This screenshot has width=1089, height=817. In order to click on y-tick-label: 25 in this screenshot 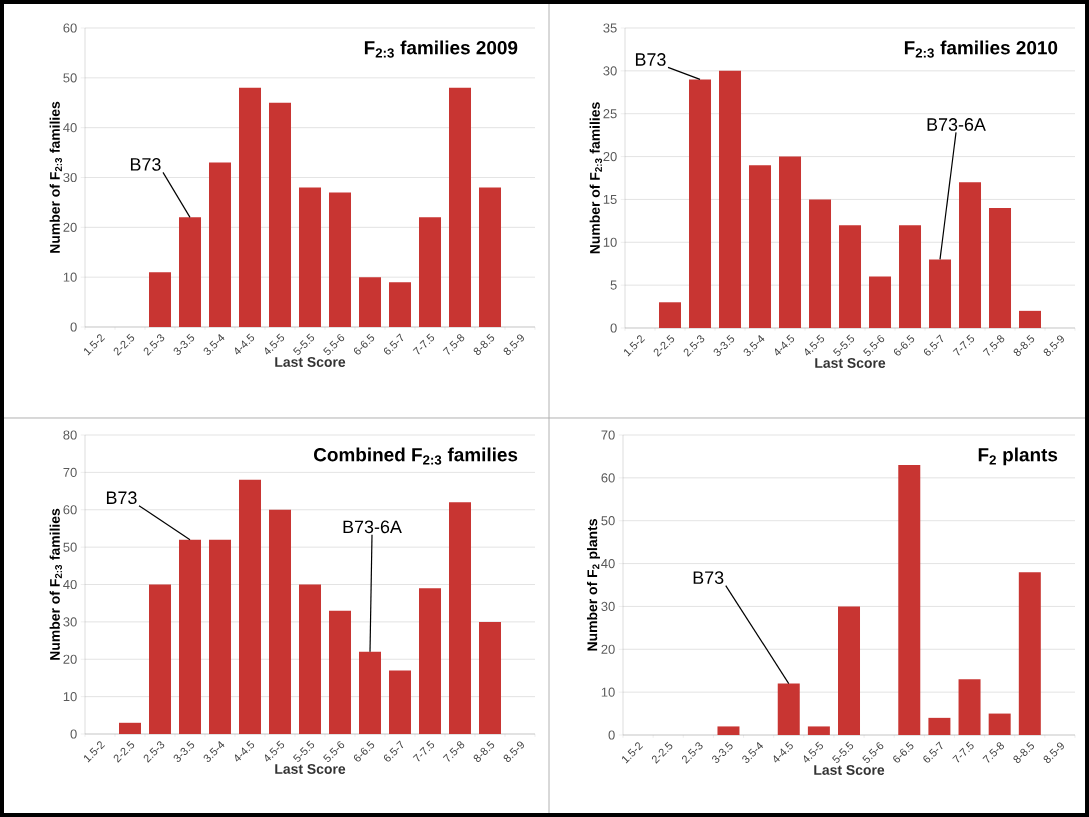, I will do `click(610, 114)`.